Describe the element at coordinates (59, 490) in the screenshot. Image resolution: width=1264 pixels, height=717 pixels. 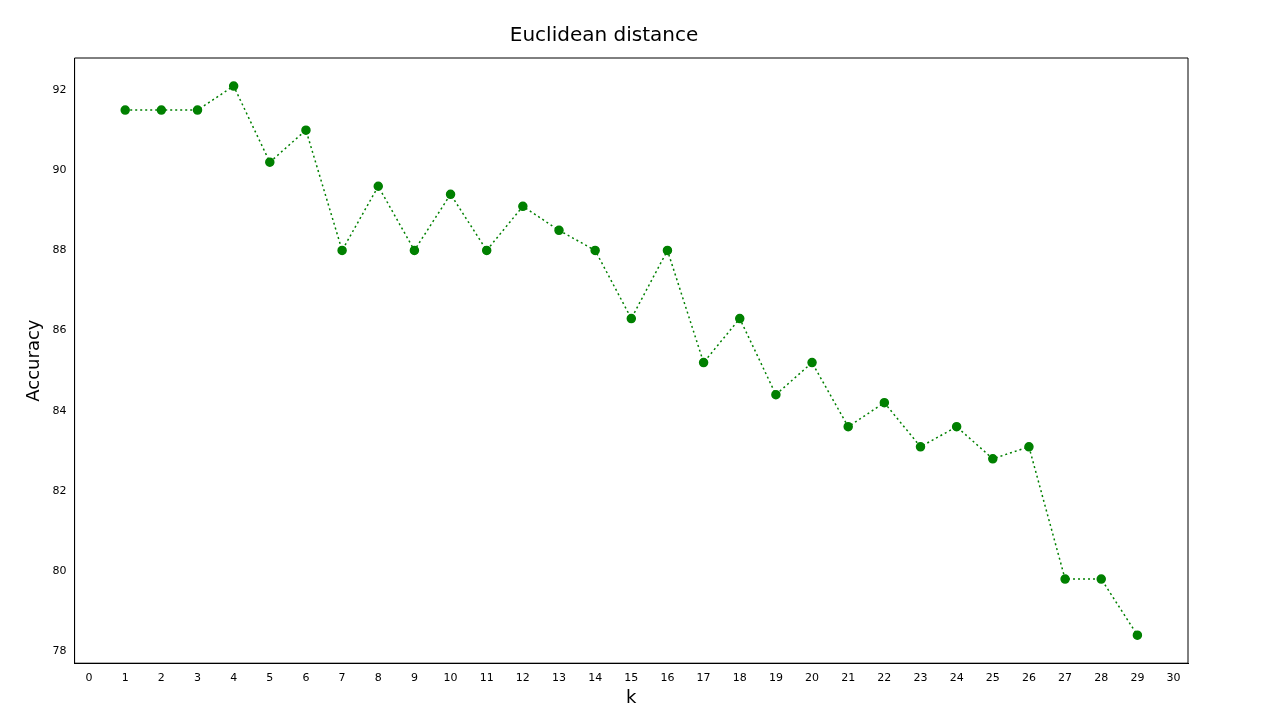
I see `y-tick-label: 82` at that location.